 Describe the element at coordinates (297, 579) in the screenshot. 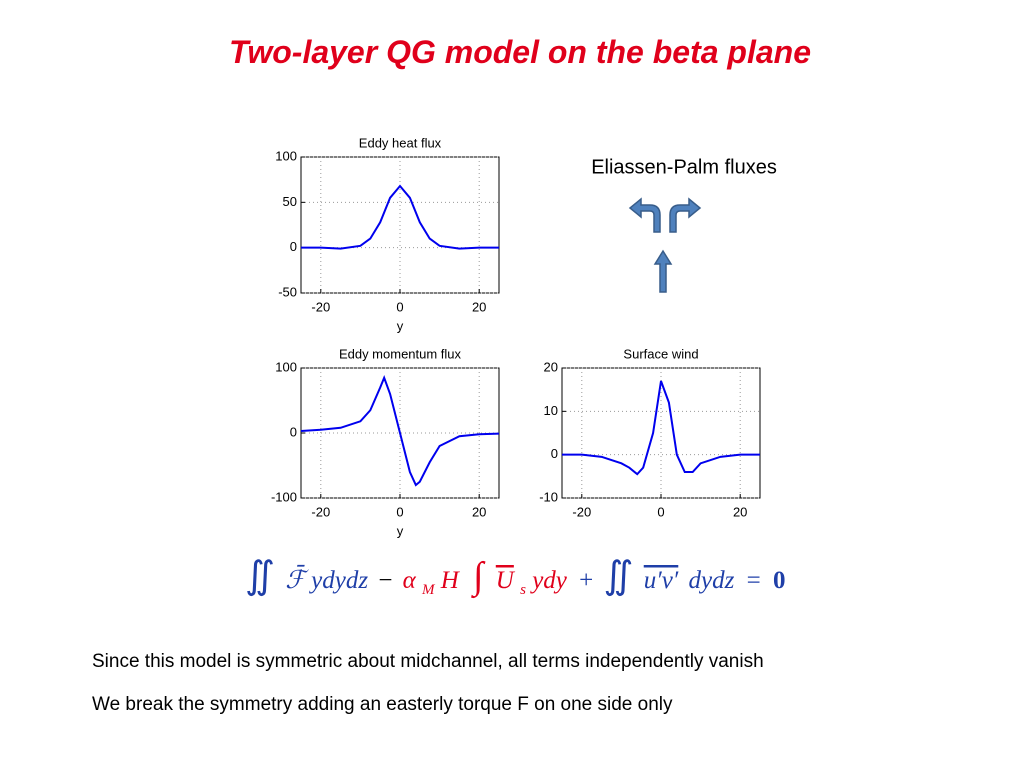

I see `eq-sym: ℱ̄` at that location.